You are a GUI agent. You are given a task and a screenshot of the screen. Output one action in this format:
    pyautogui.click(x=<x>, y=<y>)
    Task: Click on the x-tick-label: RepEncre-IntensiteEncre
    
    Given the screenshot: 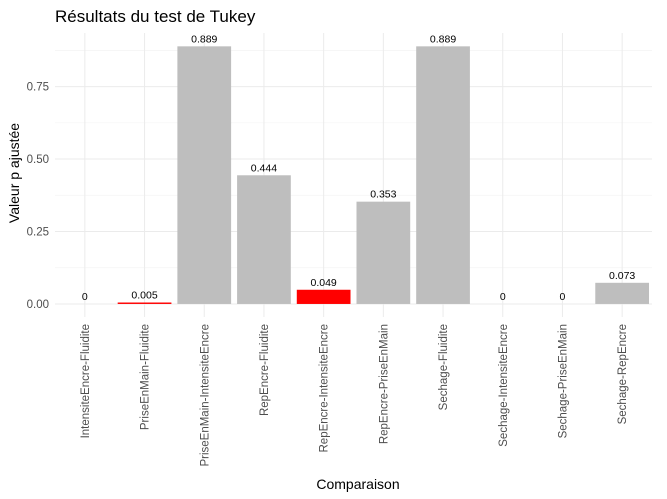 What is the action you would take?
    pyautogui.click(x=325, y=388)
    